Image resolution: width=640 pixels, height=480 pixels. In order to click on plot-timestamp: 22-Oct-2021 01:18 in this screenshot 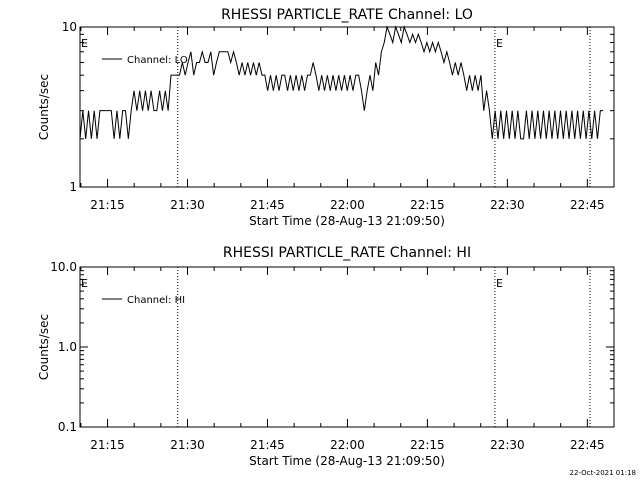, I will do `click(602, 473)`.